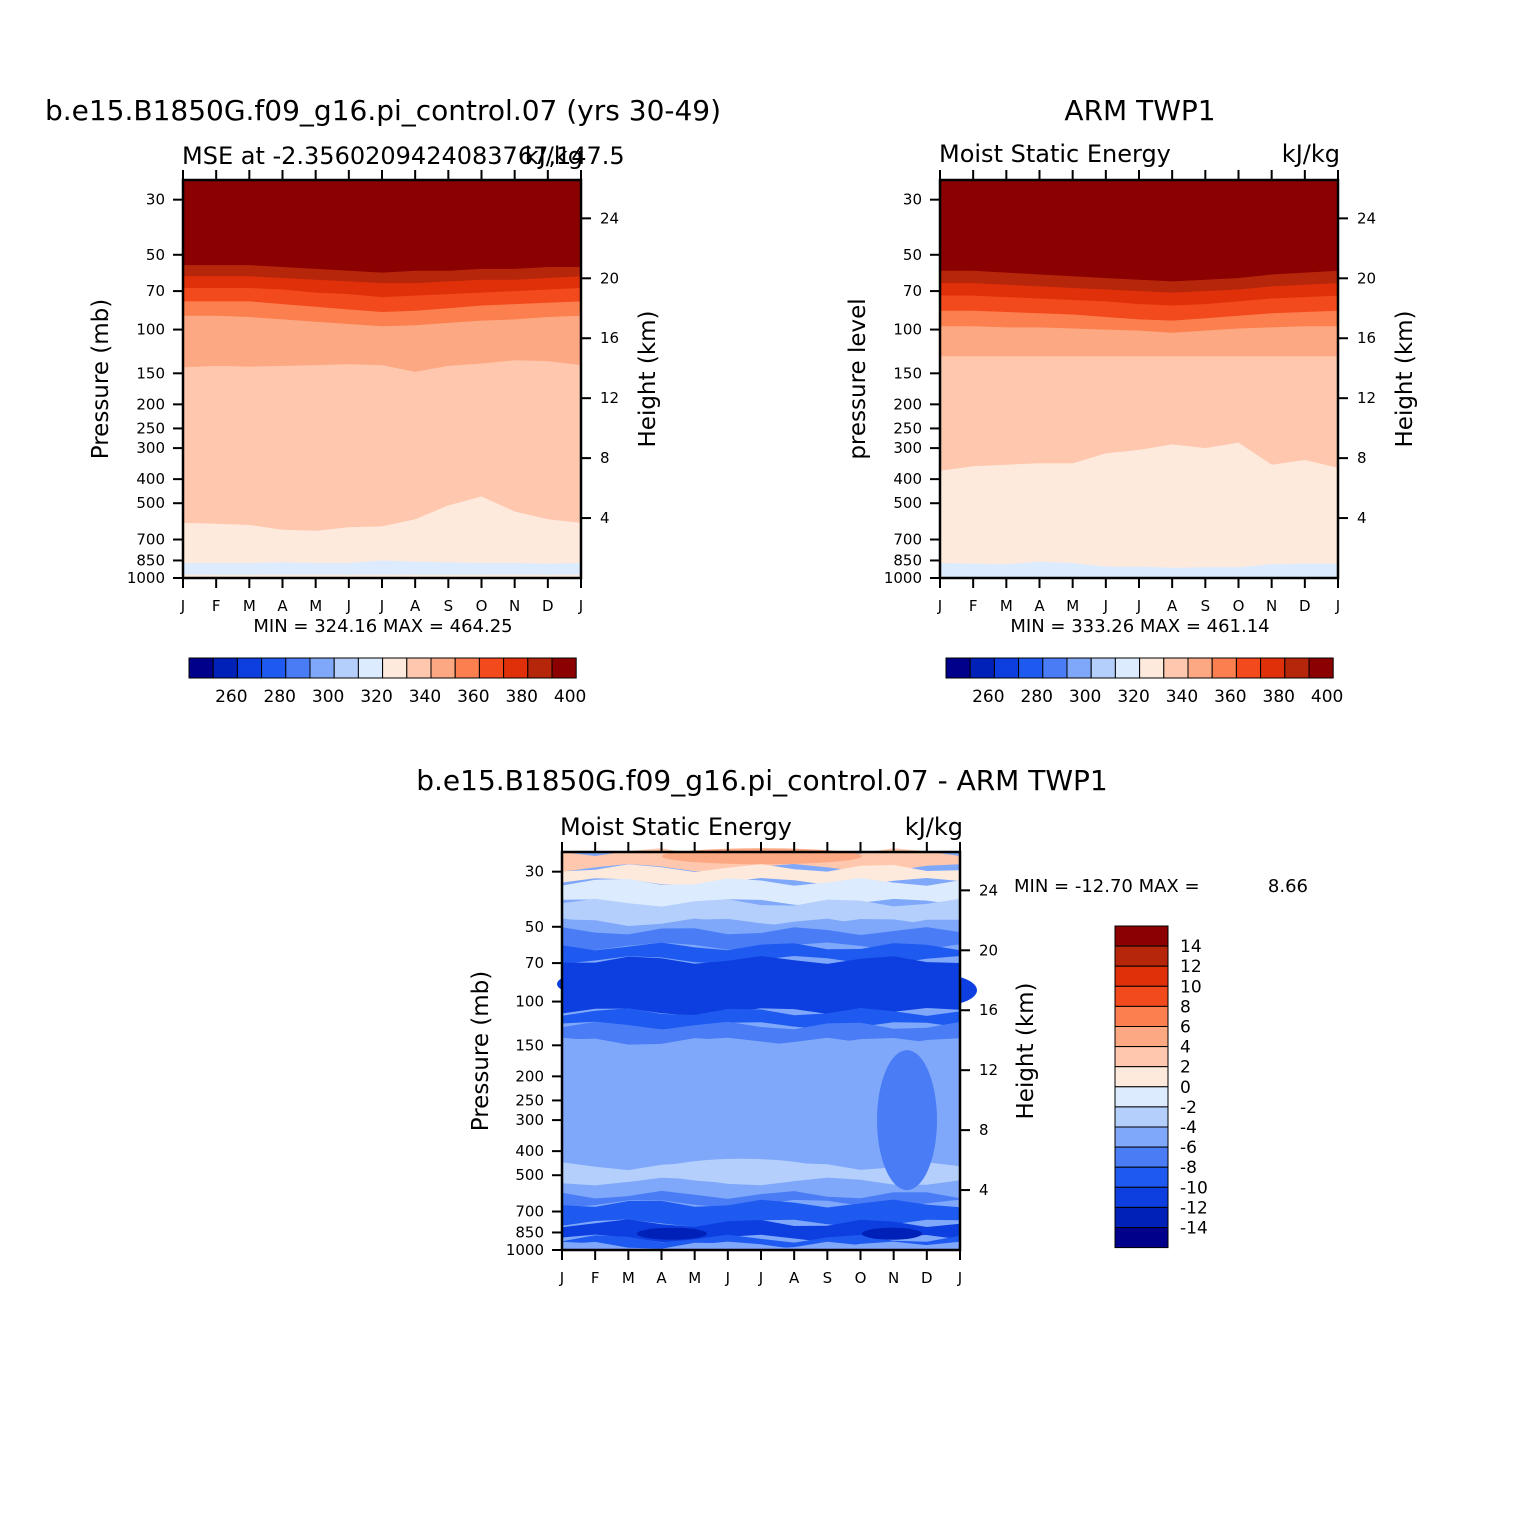 Image resolution: width=1524 pixels, height=1529 pixels. I want to click on colorbar-label: 320, so click(1133, 697).